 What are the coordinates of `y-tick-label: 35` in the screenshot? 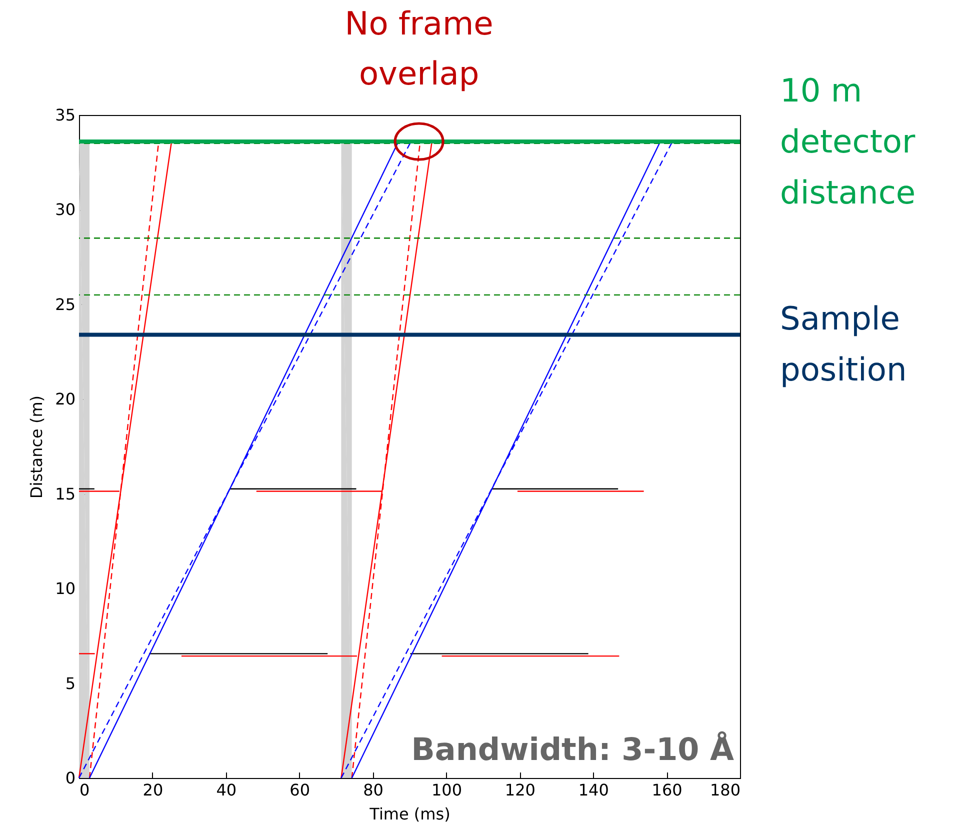 It's located at (65, 115).